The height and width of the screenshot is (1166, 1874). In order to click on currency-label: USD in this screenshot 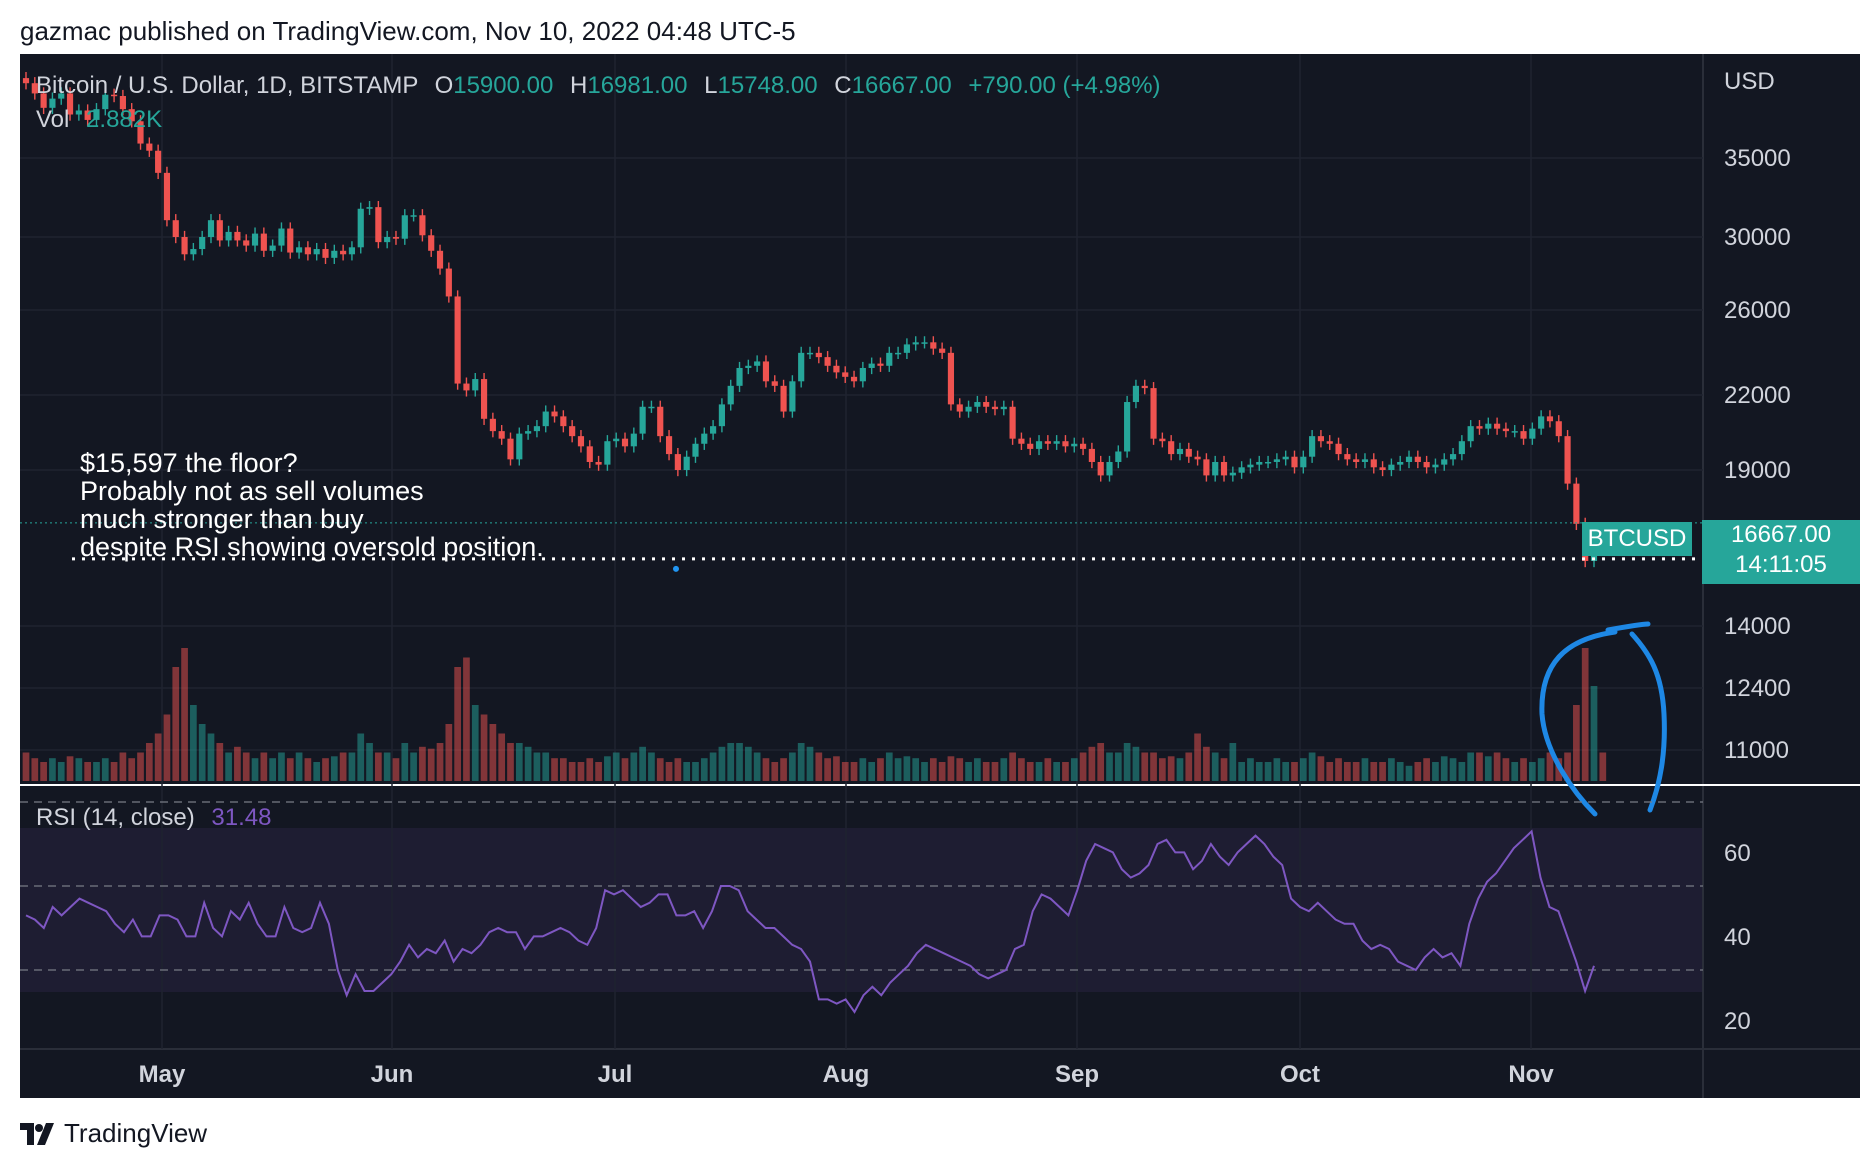, I will do `click(1749, 81)`.